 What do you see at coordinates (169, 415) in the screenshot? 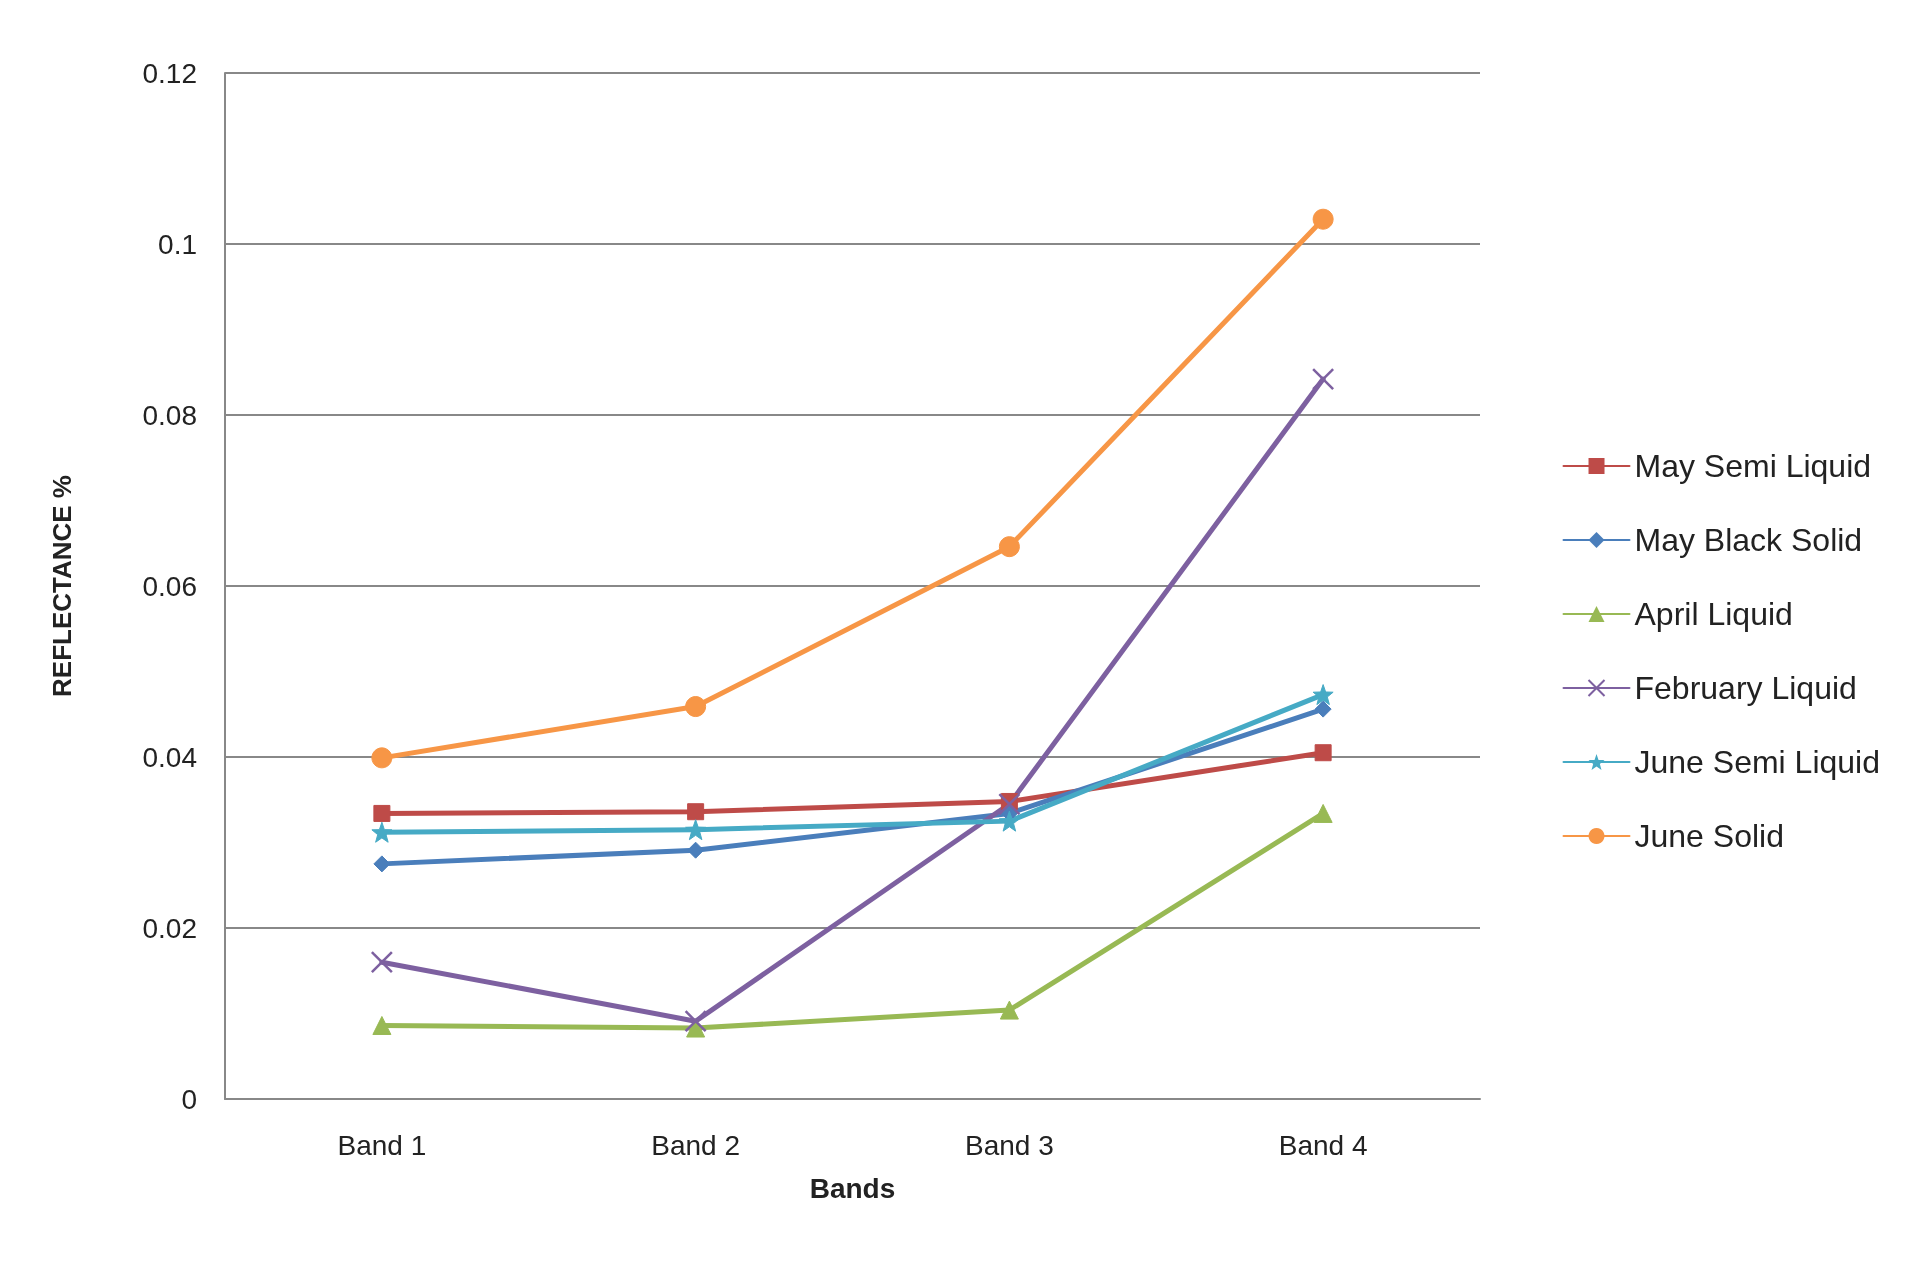
I see `y-tick-label: 0.08` at bounding box center [169, 415].